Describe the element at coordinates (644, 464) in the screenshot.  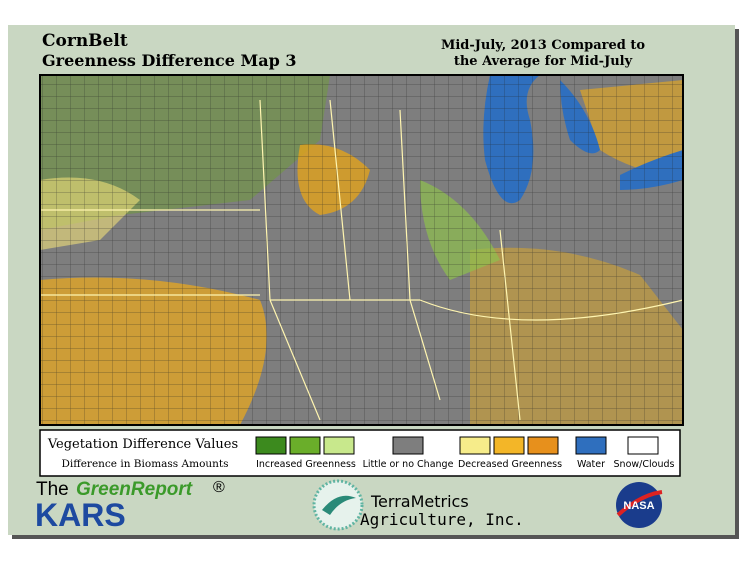
I see `legend-label: Snow/Clouds` at that location.